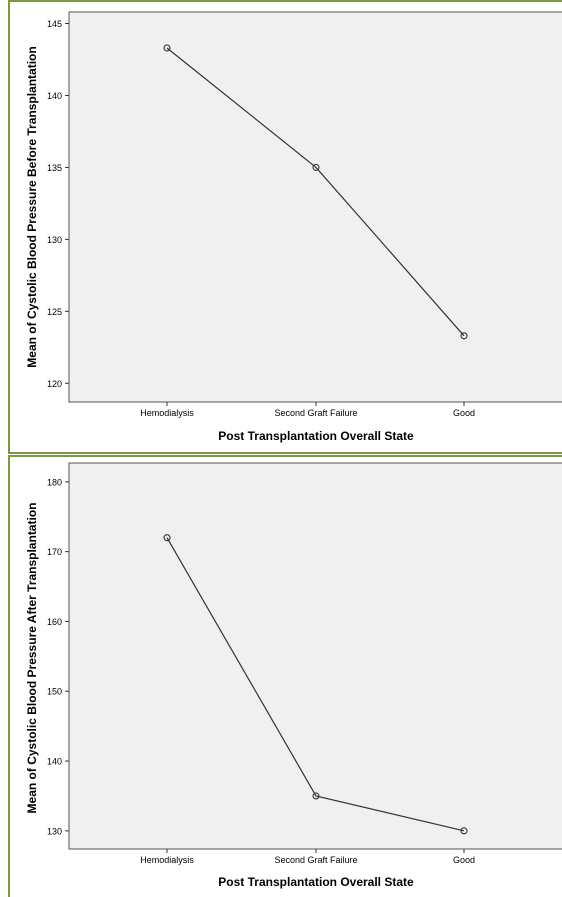 The height and width of the screenshot is (897, 562). I want to click on y-tick-label: 145, so click(54, 24).